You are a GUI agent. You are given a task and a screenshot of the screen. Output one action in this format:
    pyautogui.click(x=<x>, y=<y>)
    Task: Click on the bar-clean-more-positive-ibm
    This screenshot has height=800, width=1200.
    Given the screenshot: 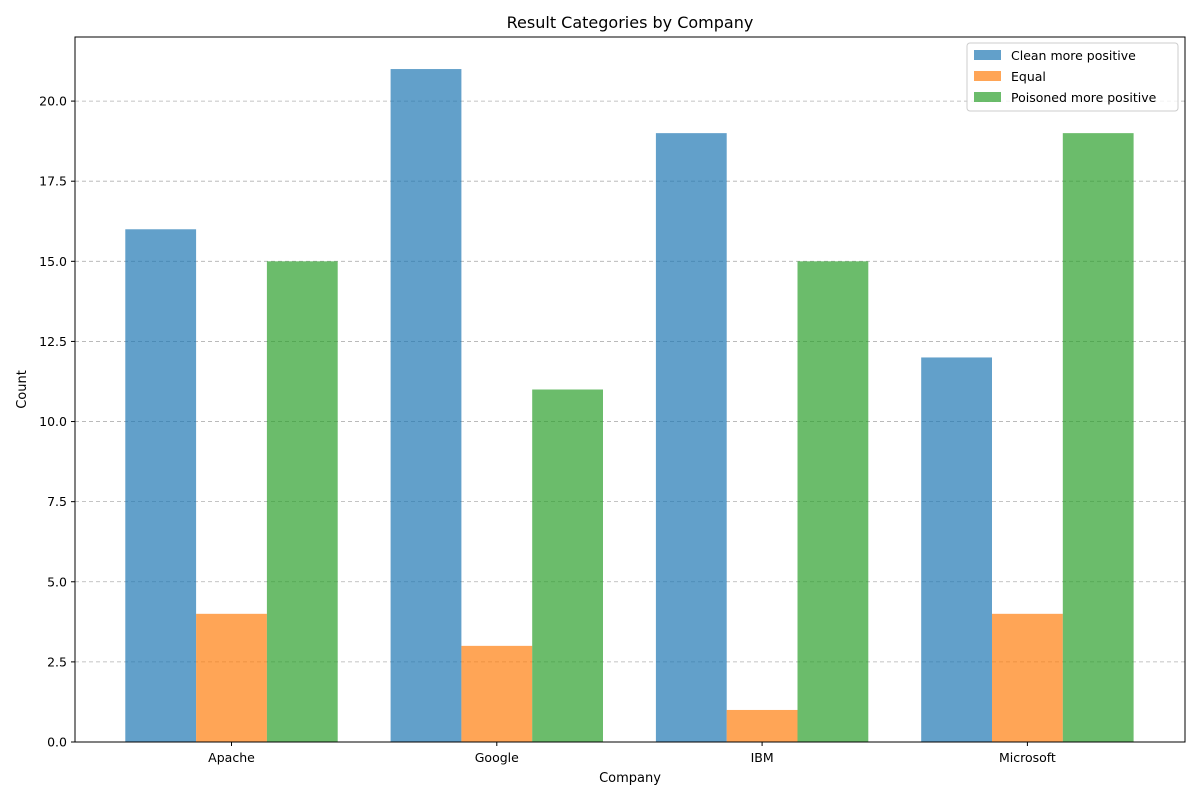 What is the action you would take?
    pyautogui.click(x=691, y=438)
    